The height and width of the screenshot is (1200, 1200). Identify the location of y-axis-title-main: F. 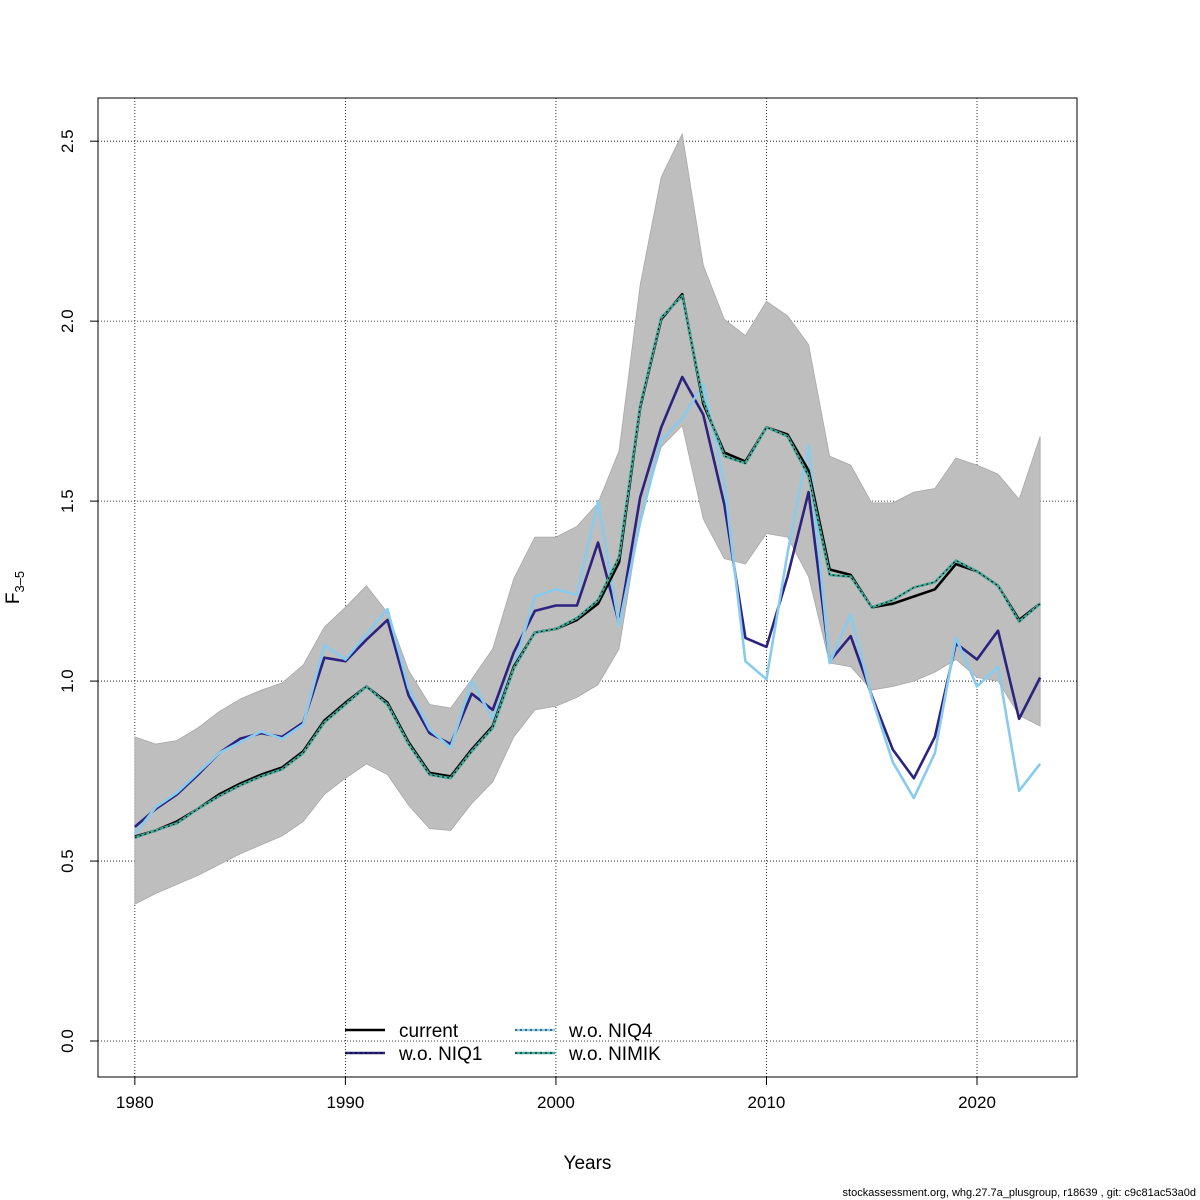
(13, 599).